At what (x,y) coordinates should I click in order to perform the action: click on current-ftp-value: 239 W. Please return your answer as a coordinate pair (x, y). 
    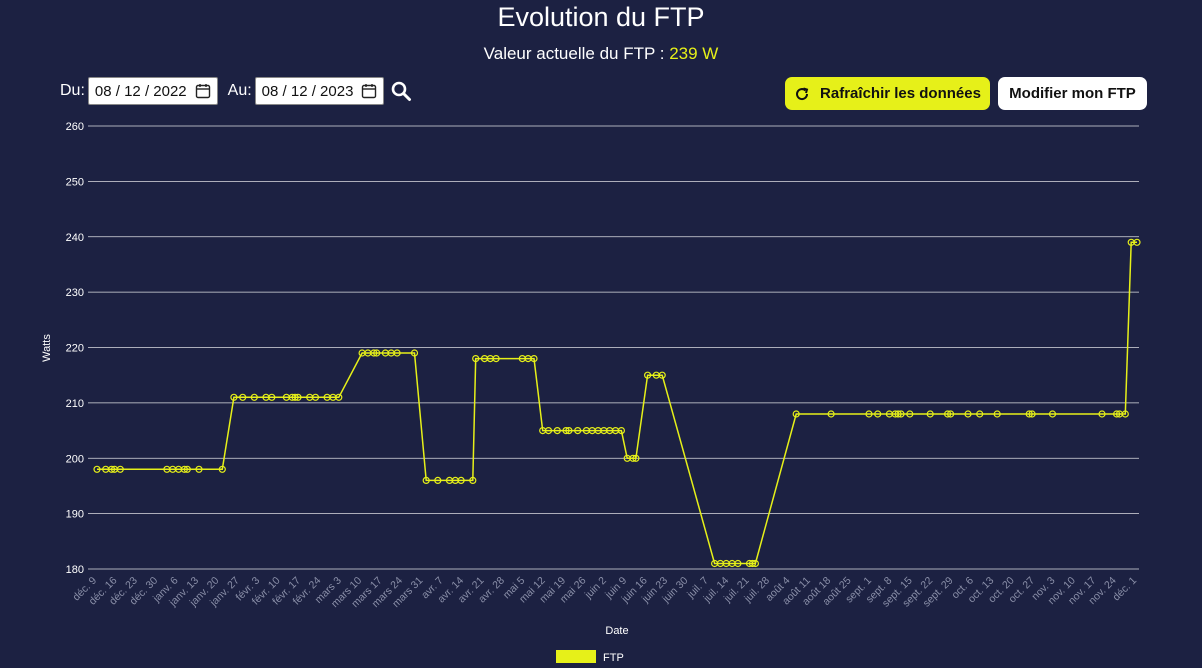
    Looking at the image, I should click on (694, 53).